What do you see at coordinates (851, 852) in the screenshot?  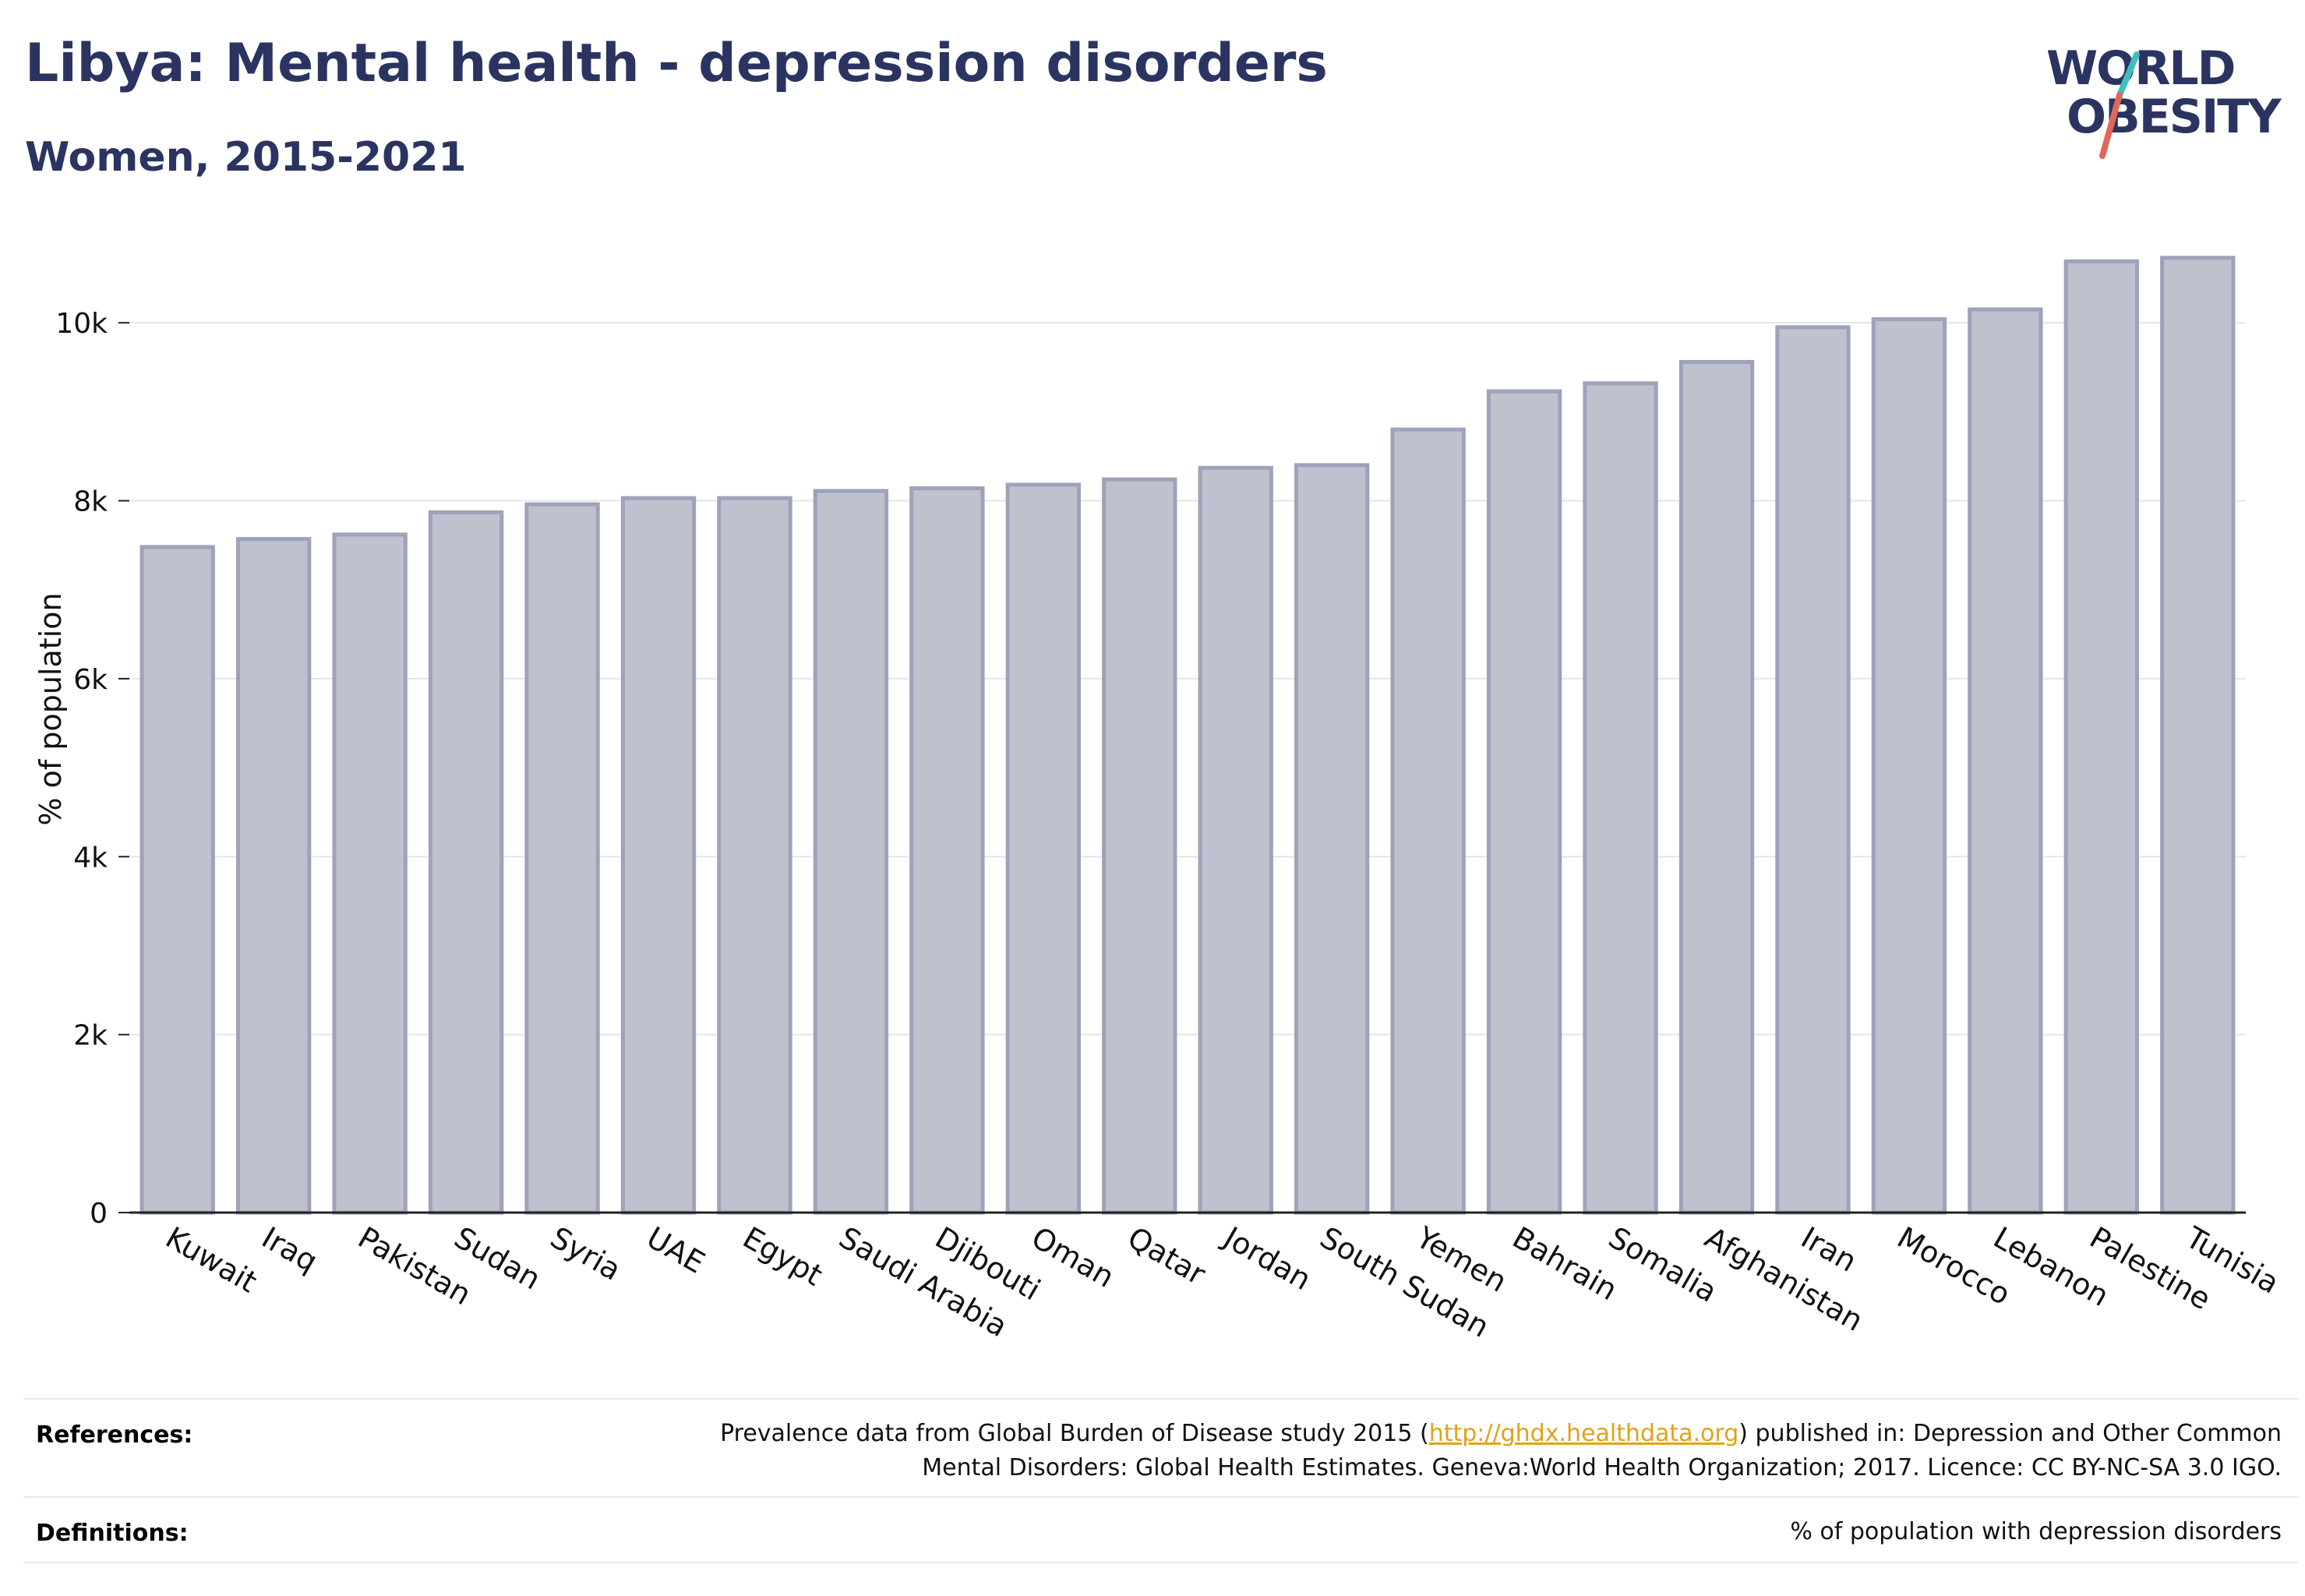 I see `bar-saudi-arabia` at bounding box center [851, 852].